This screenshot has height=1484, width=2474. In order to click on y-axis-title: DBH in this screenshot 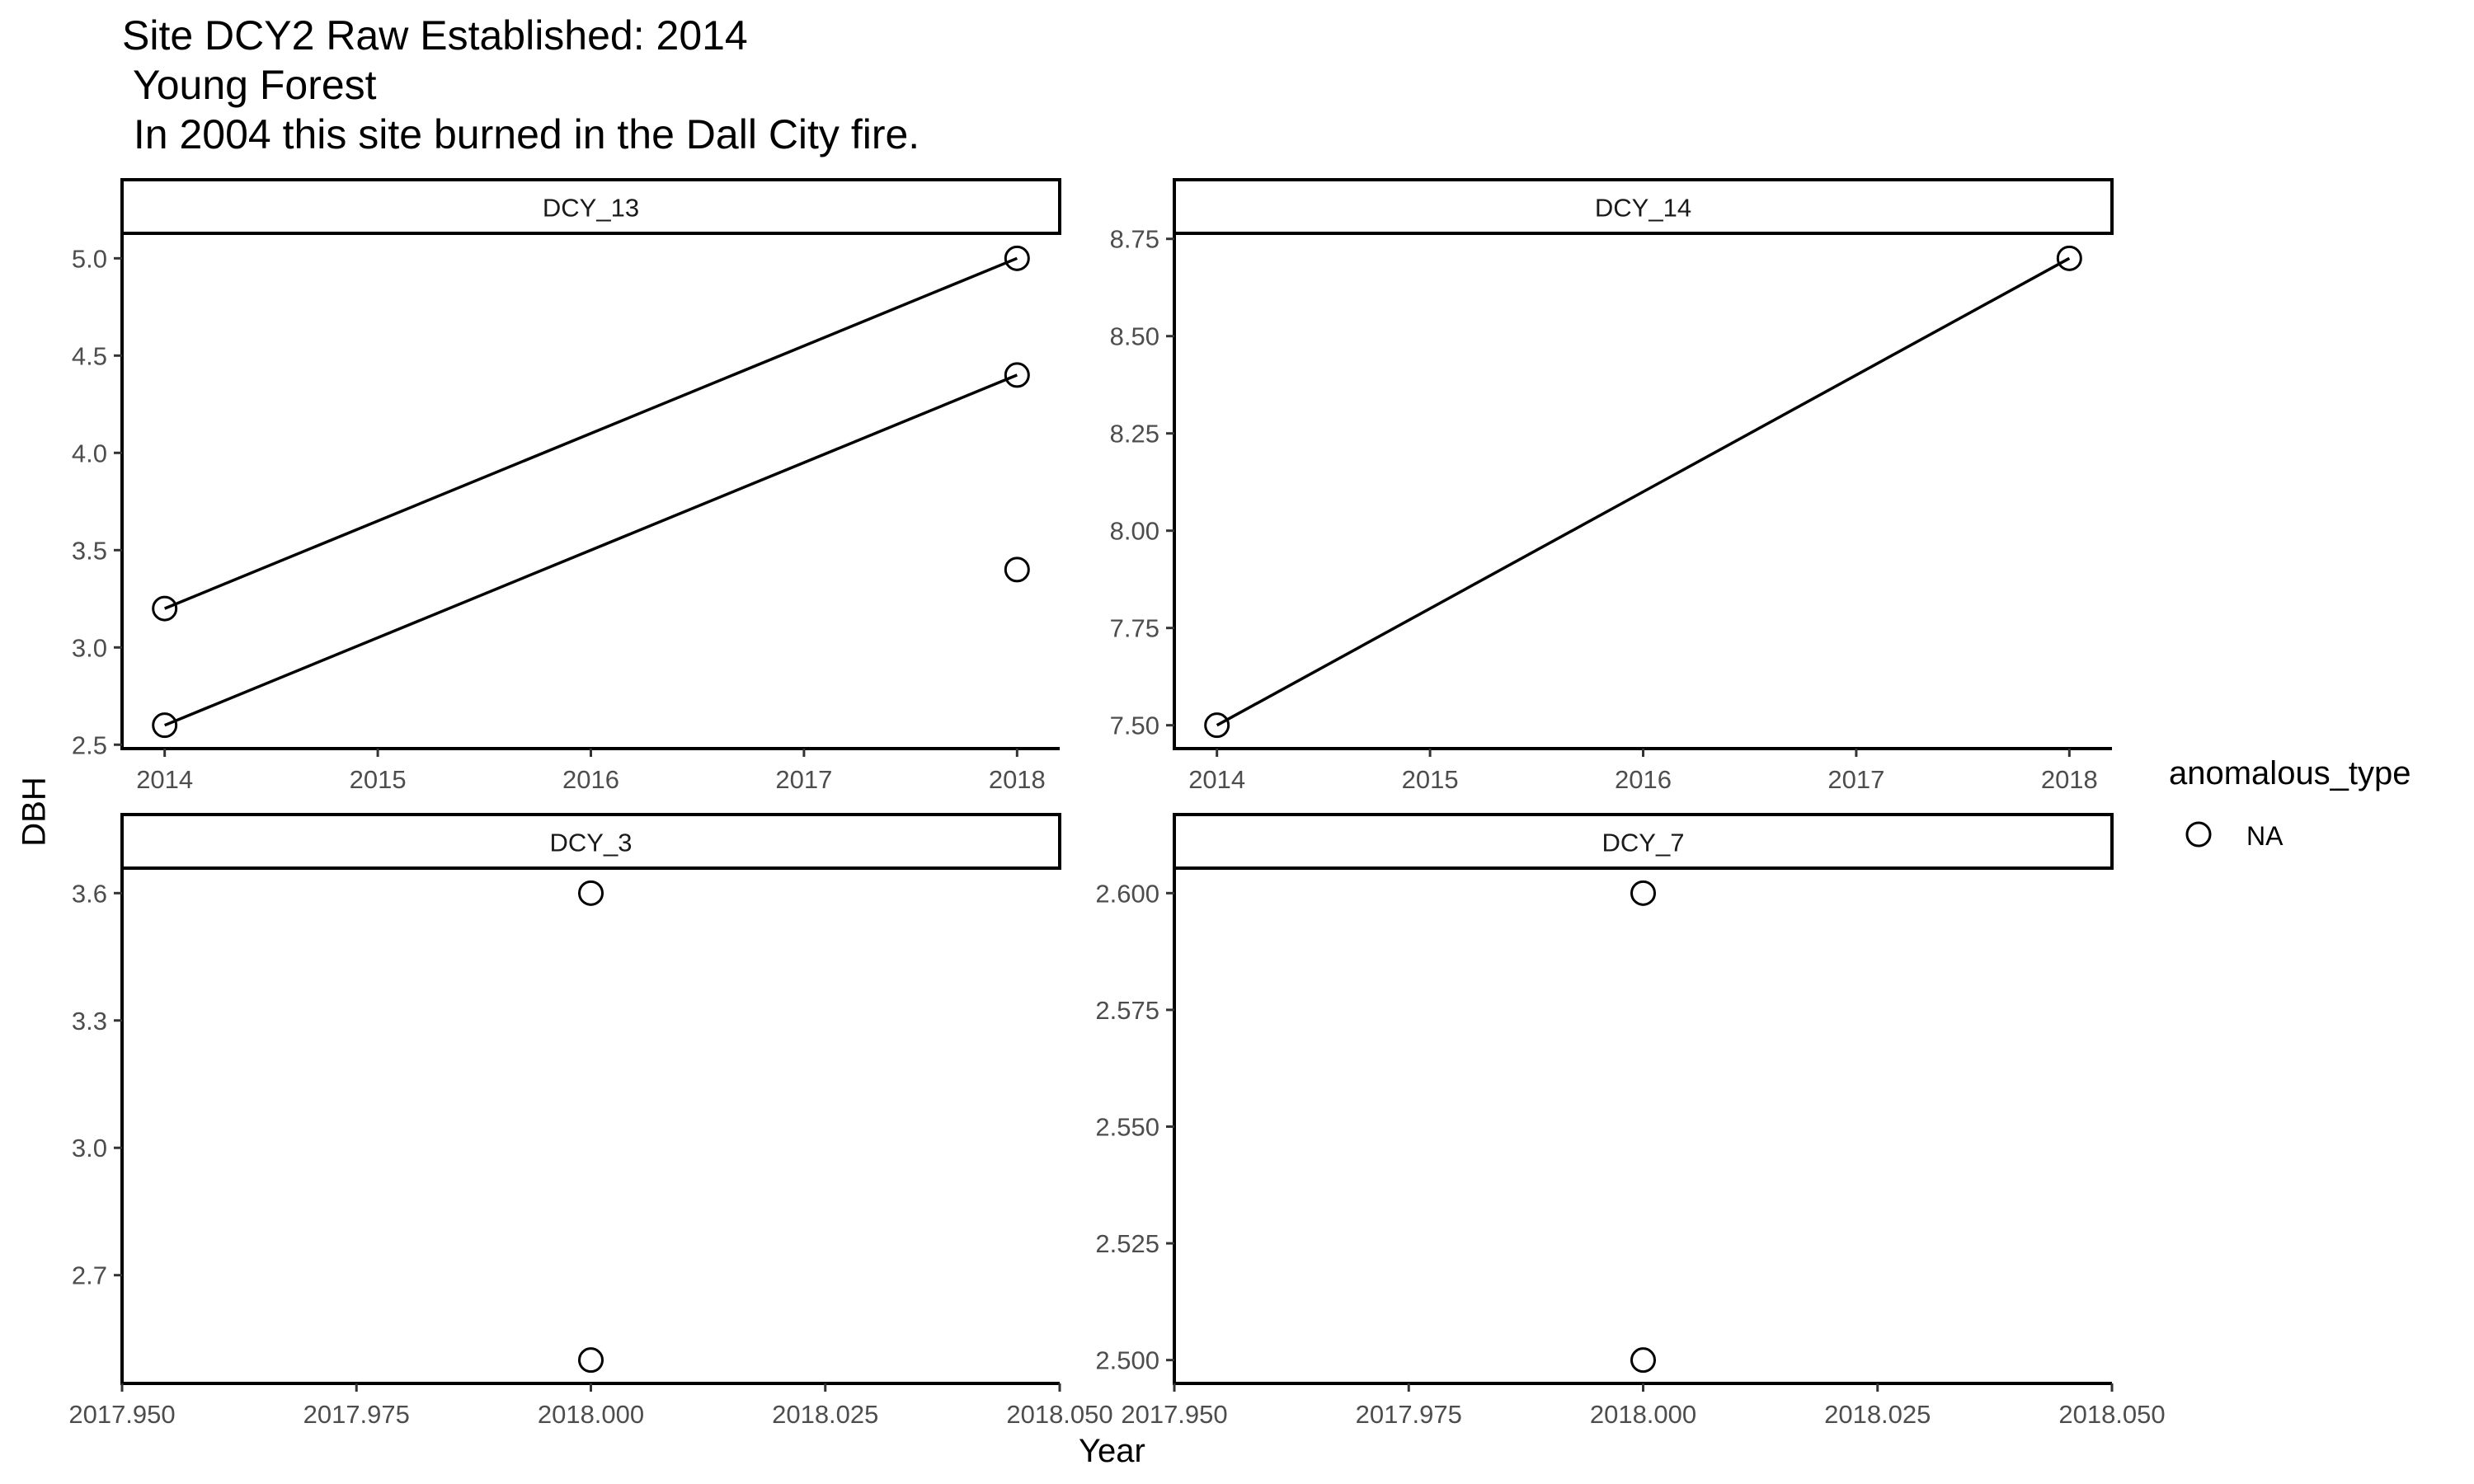, I will do `click(34, 812)`.